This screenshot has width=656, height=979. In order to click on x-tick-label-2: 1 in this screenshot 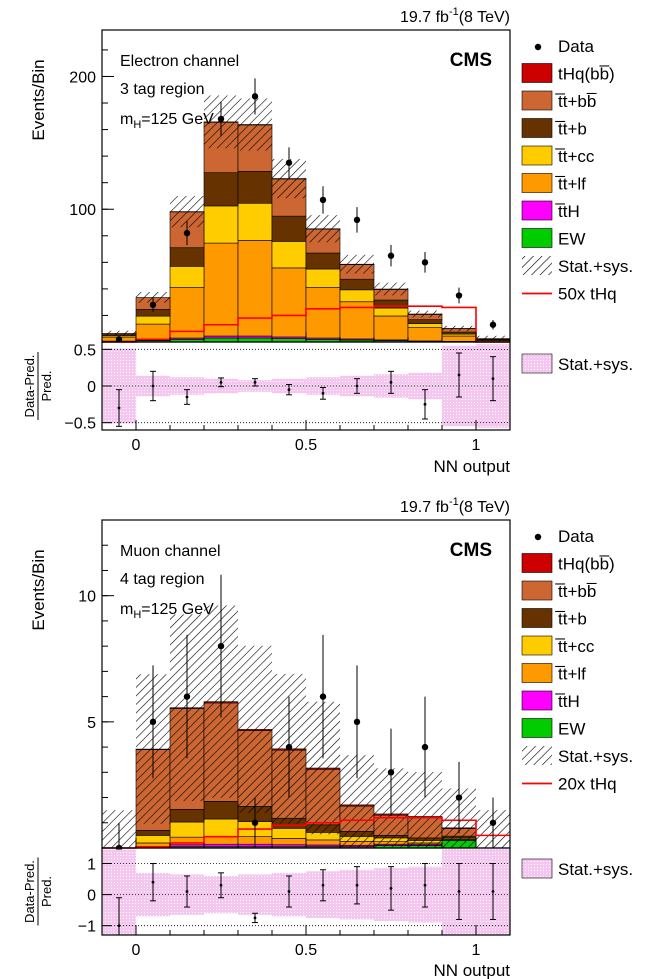, I will do `click(476, 950)`.